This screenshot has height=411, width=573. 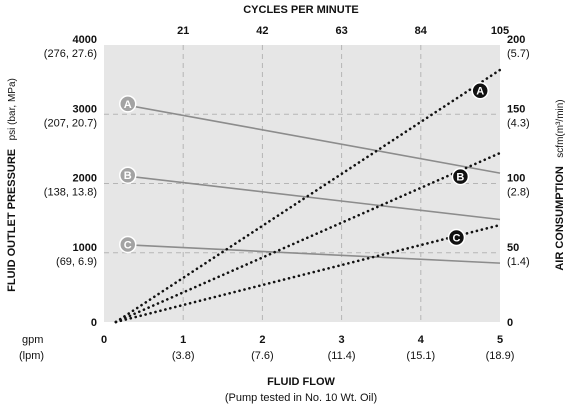 I want to click on pressure-badge-label: A, so click(x=128, y=105).